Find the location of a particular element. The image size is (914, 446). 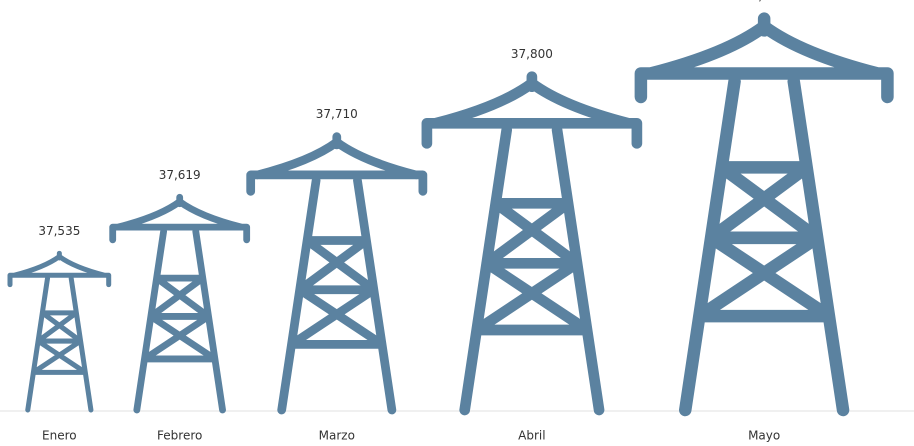

value-label: 37,535 is located at coordinates (59, 231).